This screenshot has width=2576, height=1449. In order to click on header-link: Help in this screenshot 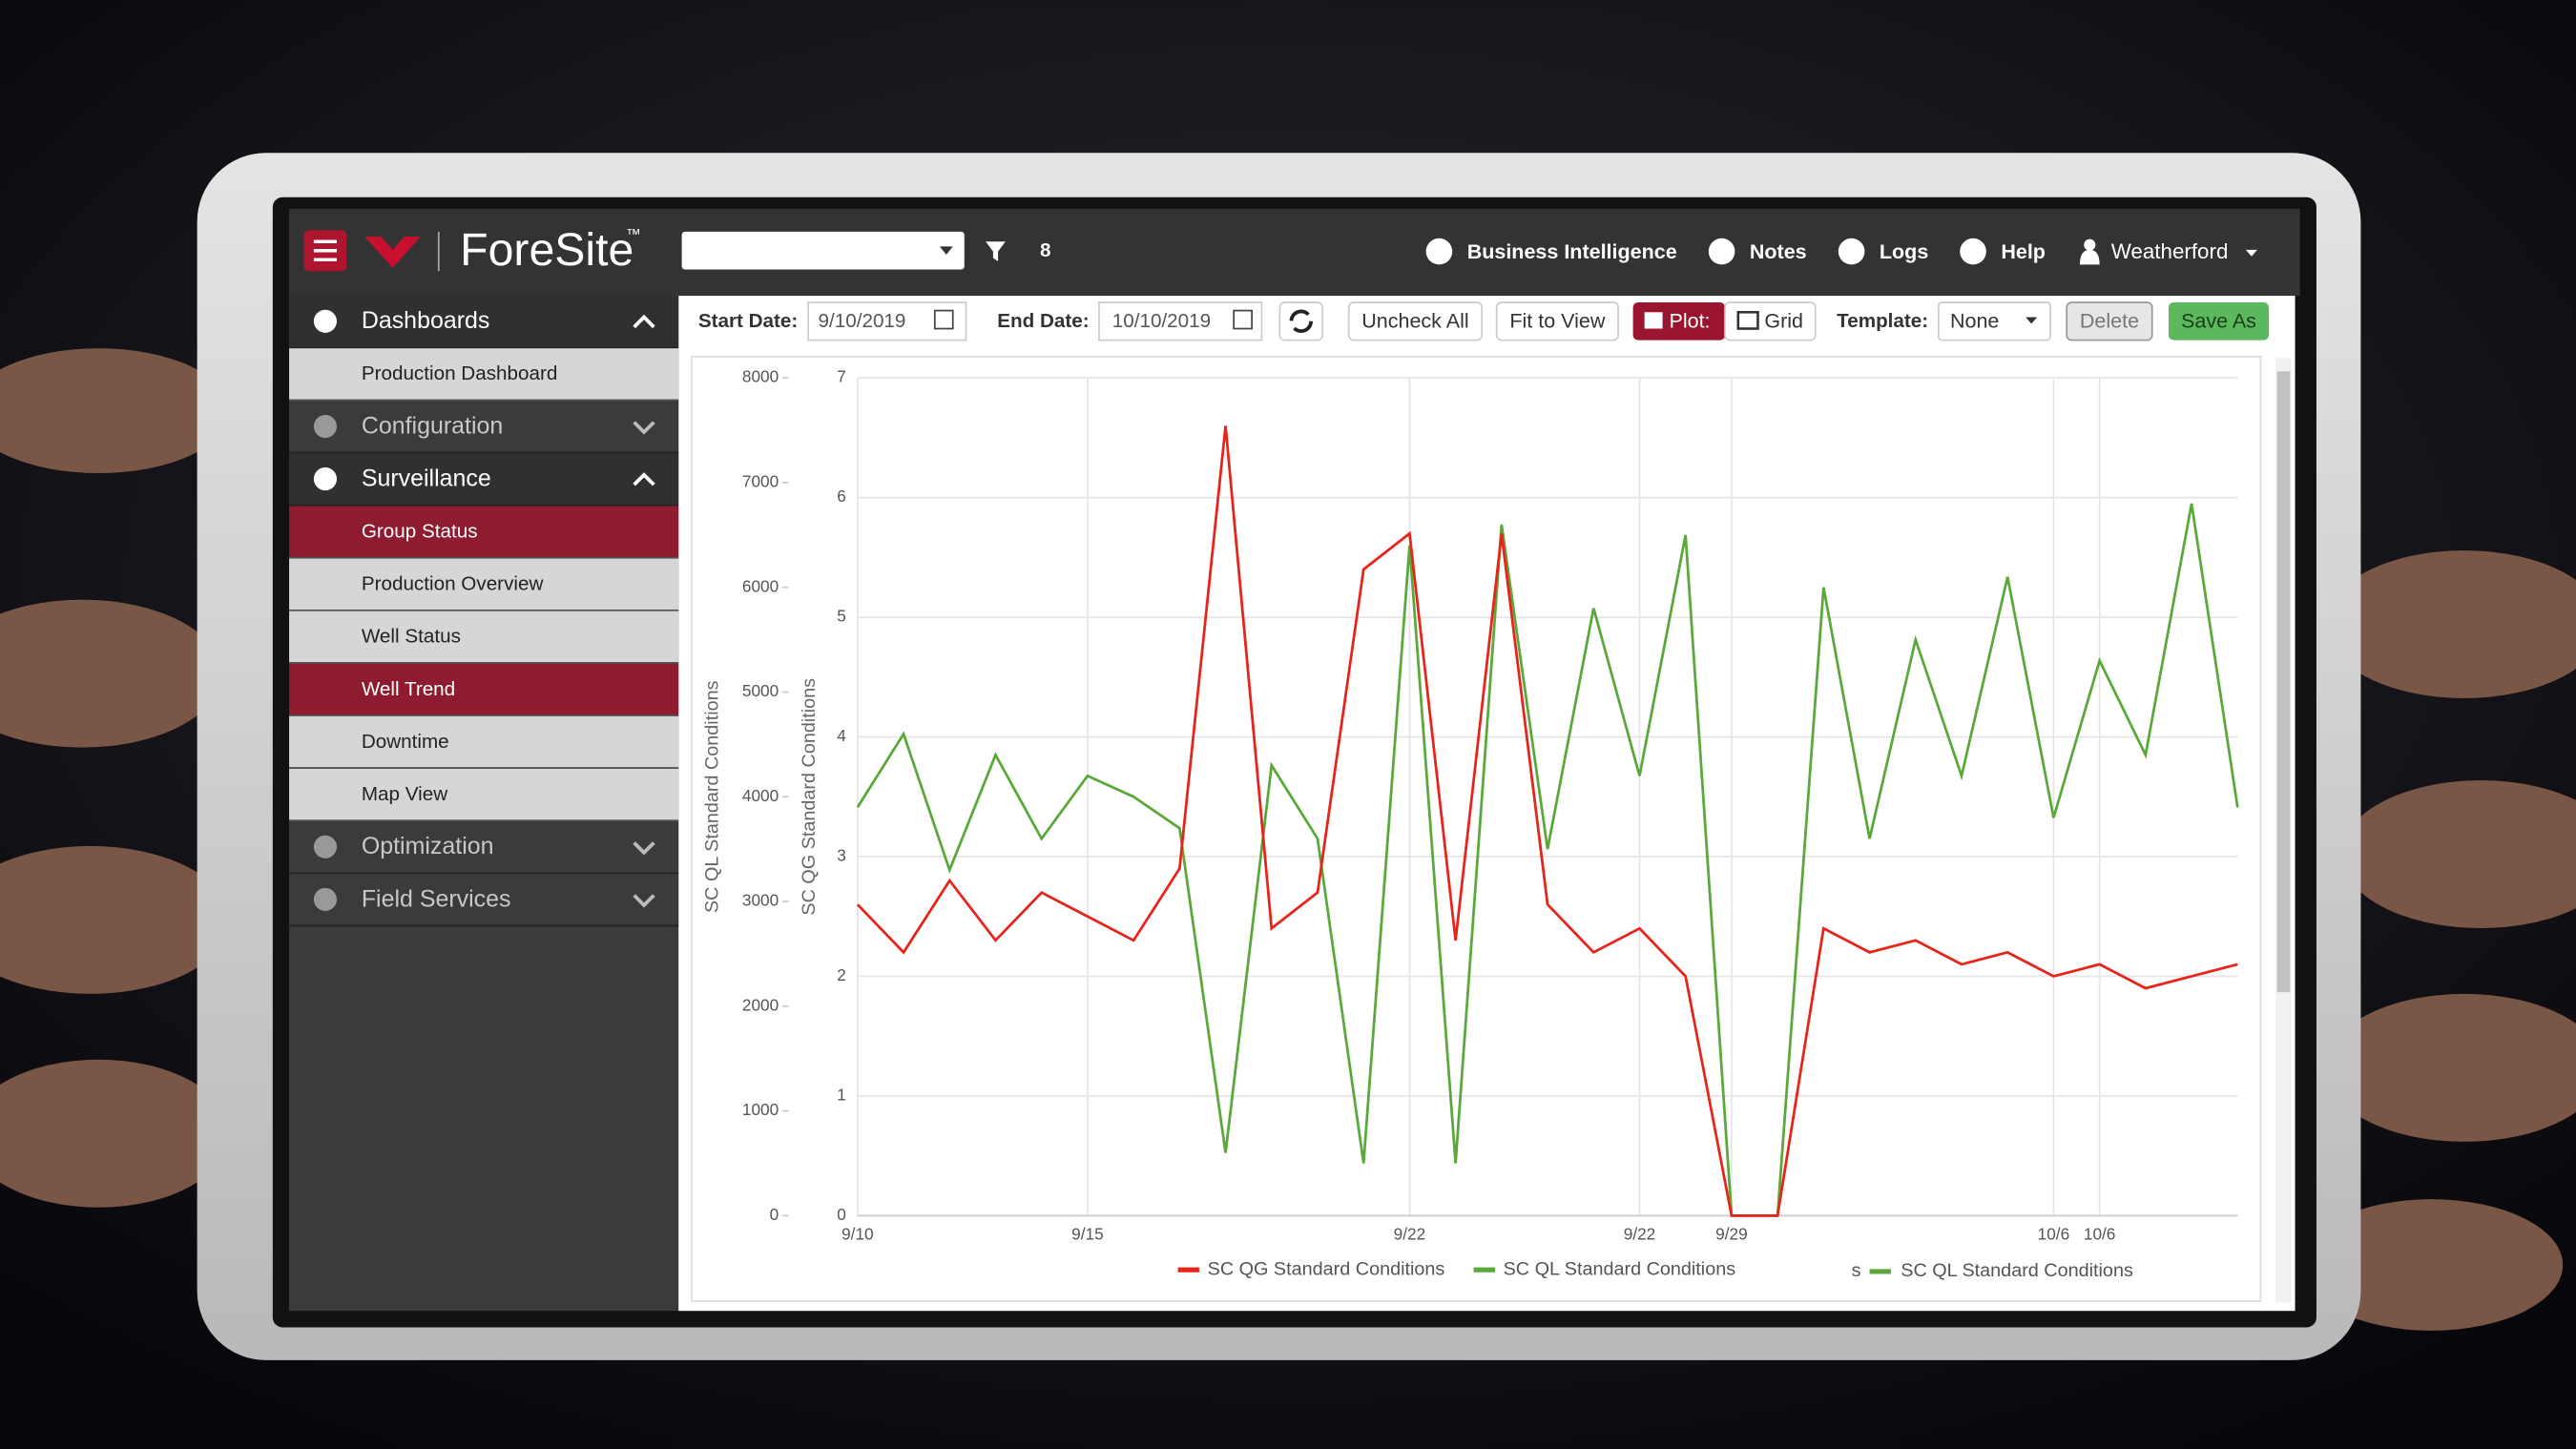, I will do `click(2023, 251)`.